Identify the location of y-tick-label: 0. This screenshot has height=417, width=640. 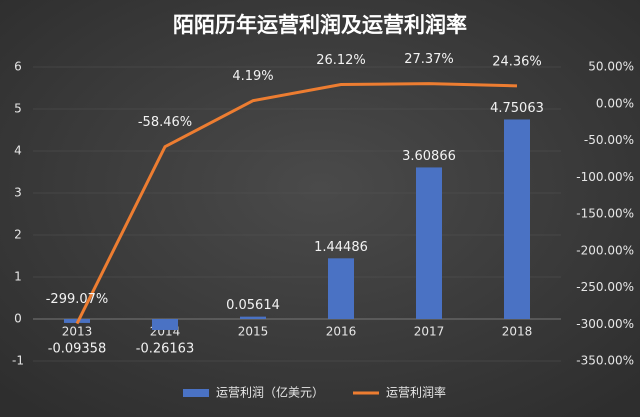
(18, 319).